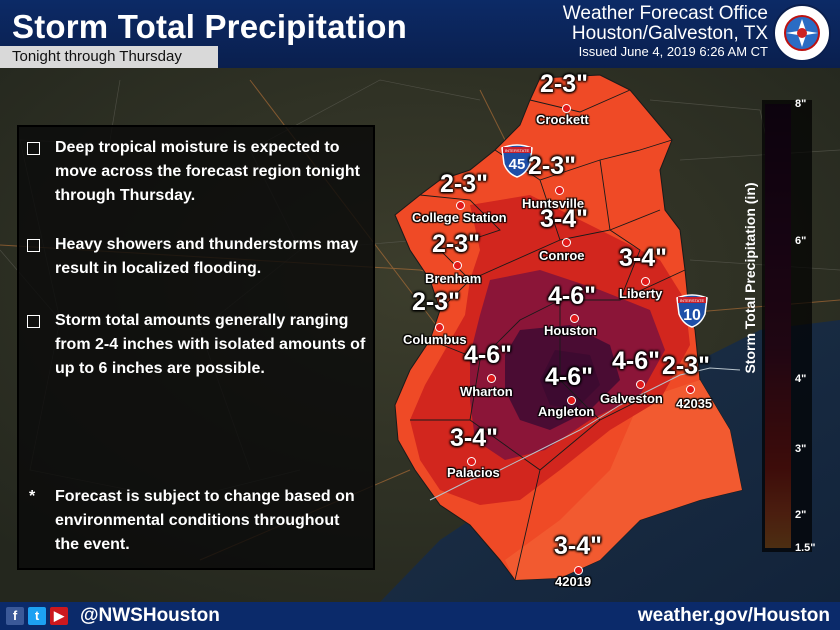  Describe the element at coordinates (574, 318) in the screenshot. I see `marker-houston` at that location.